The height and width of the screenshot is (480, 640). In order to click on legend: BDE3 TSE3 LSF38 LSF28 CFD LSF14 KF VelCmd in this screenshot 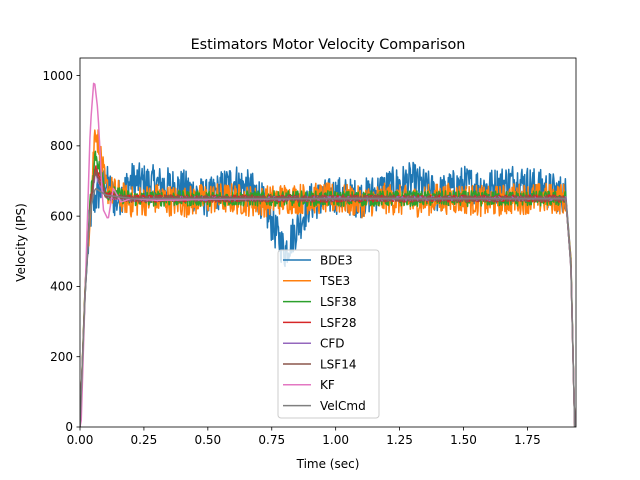, I will do `click(328, 334)`.